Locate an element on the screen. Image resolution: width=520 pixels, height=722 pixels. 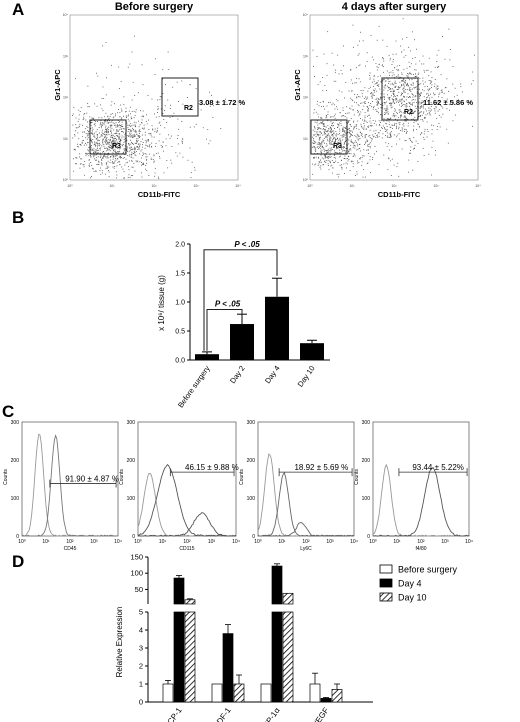
x-tick-label: Day 4 is located at coordinates (272, 374).